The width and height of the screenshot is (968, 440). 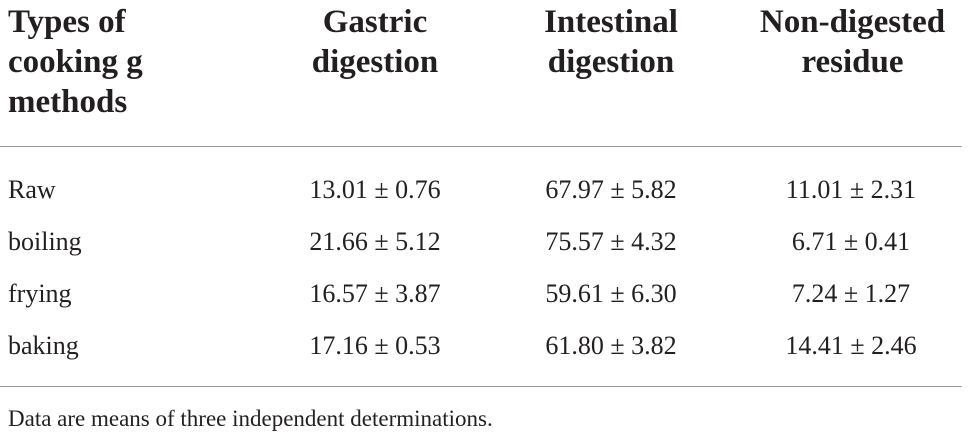 What do you see at coordinates (375, 42) in the screenshot?
I see `column-header: Gastric digestion` at bounding box center [375, 42].